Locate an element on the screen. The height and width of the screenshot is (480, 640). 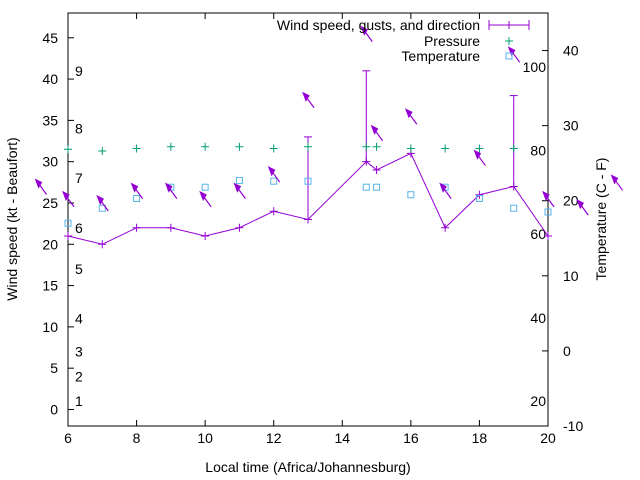
beaufort-label: 5 is located at coordinates (79, 269).